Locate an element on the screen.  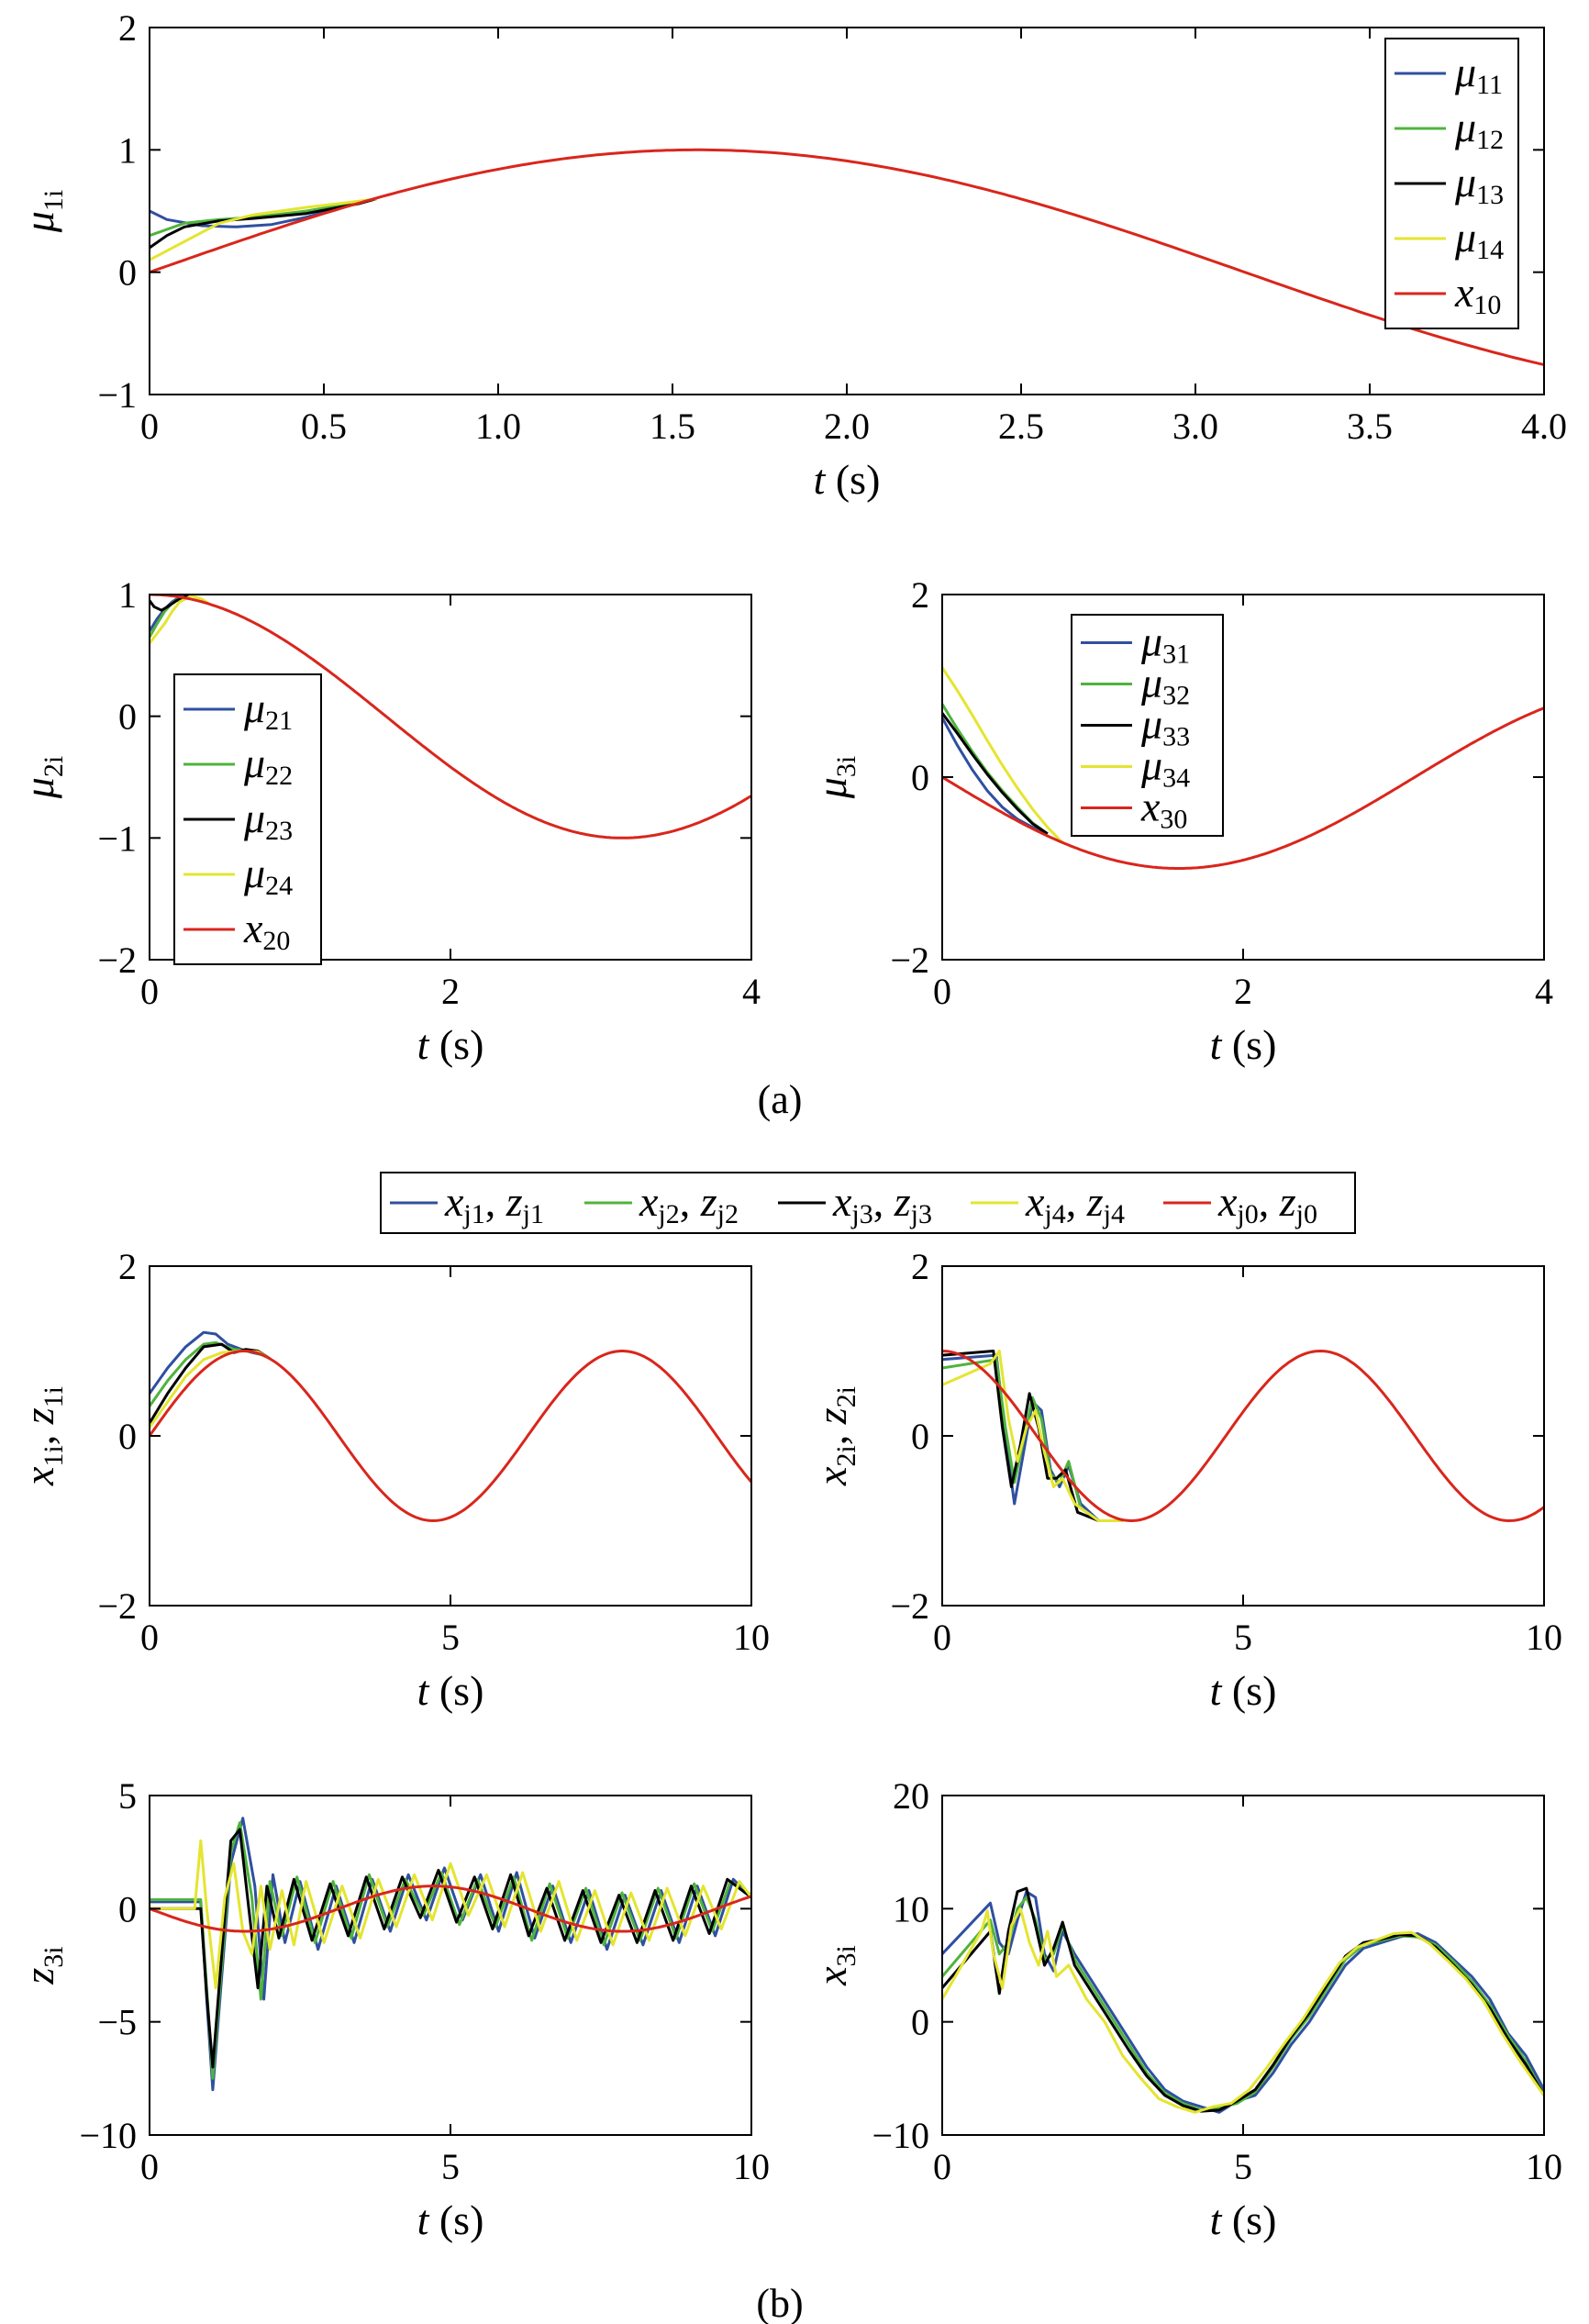
chart-panel-b3: 0 5 10 −10 −5 0 5 t (s) z3i is located at coordinates (393, 2009).